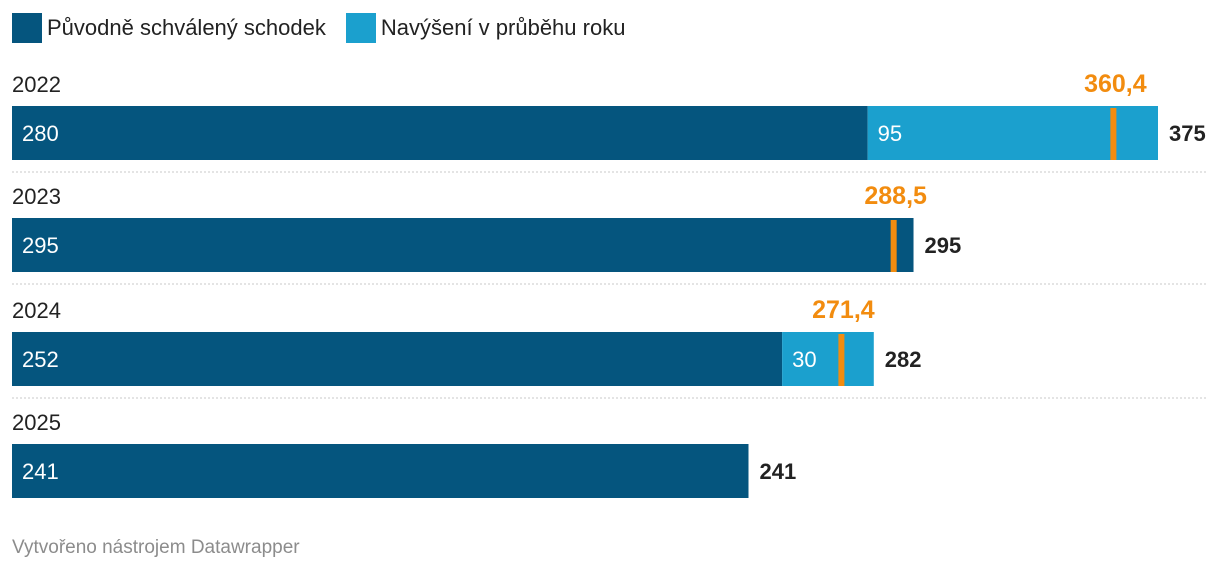  What do you see at coordinates (843, 310) in the screenshot?
I see `marker-label-2024: 271,4` at bounding box center [843, 310].